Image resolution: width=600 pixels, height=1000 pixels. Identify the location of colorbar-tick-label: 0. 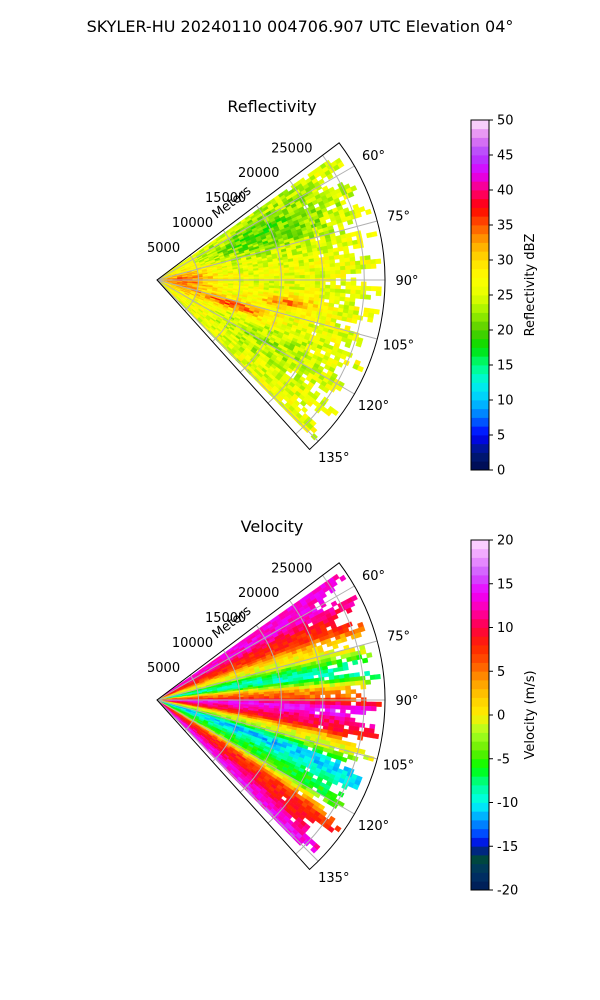
(501, 471).